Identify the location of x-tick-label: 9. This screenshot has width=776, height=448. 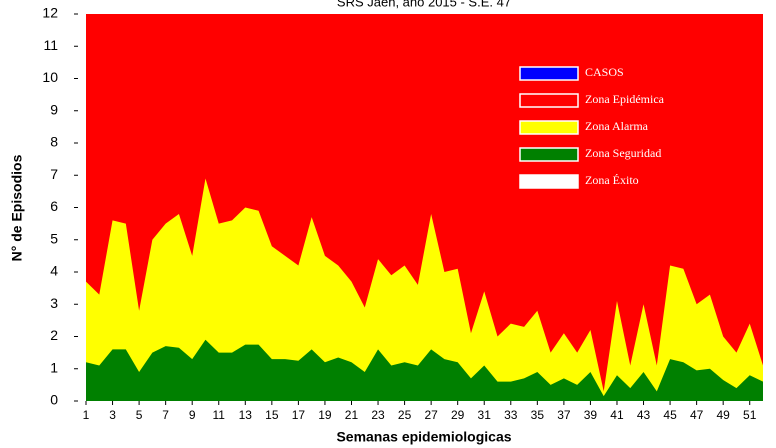
(192, 415).